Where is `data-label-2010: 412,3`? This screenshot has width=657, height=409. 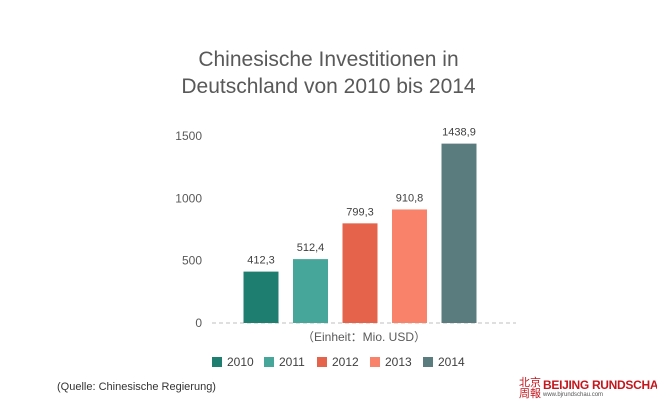 data-label-2010: 412,3 is located at coordinates (261, 261).